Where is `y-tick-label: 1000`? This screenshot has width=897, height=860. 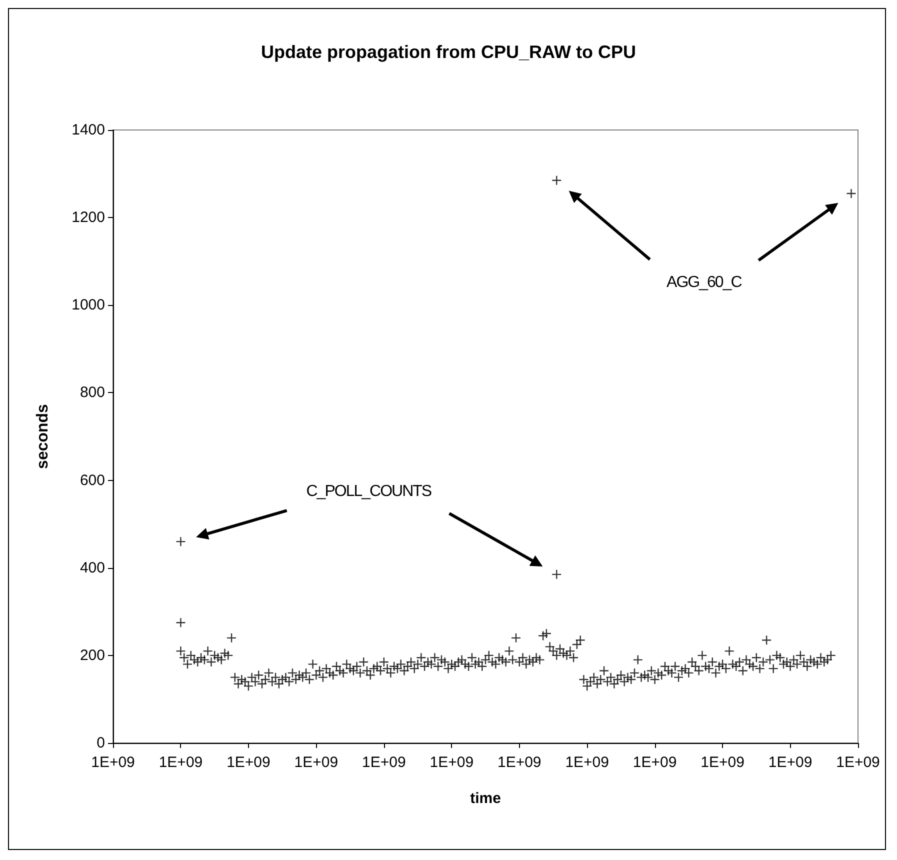 y-tick-label: 1000 is located at coordinates (88, 305).